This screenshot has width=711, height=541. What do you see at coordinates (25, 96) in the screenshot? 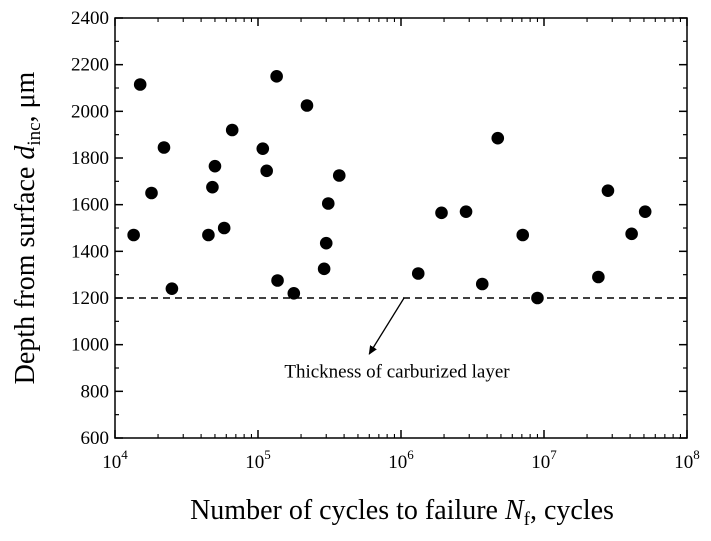
I see `y-axis-title-suffix: , μm` at bounding box center [25, 96].